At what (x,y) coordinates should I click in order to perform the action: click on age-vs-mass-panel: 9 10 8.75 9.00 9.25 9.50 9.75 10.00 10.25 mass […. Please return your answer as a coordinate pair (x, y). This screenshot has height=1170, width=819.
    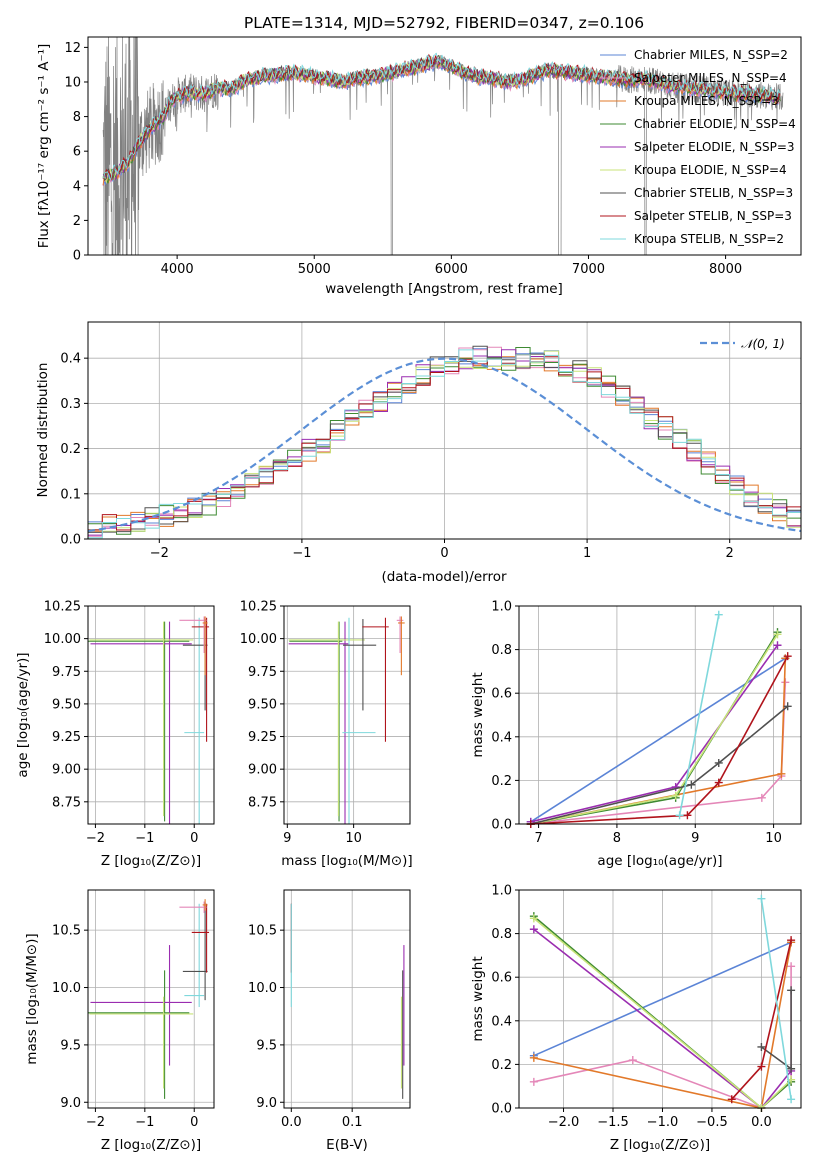
    Looking at the image, I should click on (326, 735).